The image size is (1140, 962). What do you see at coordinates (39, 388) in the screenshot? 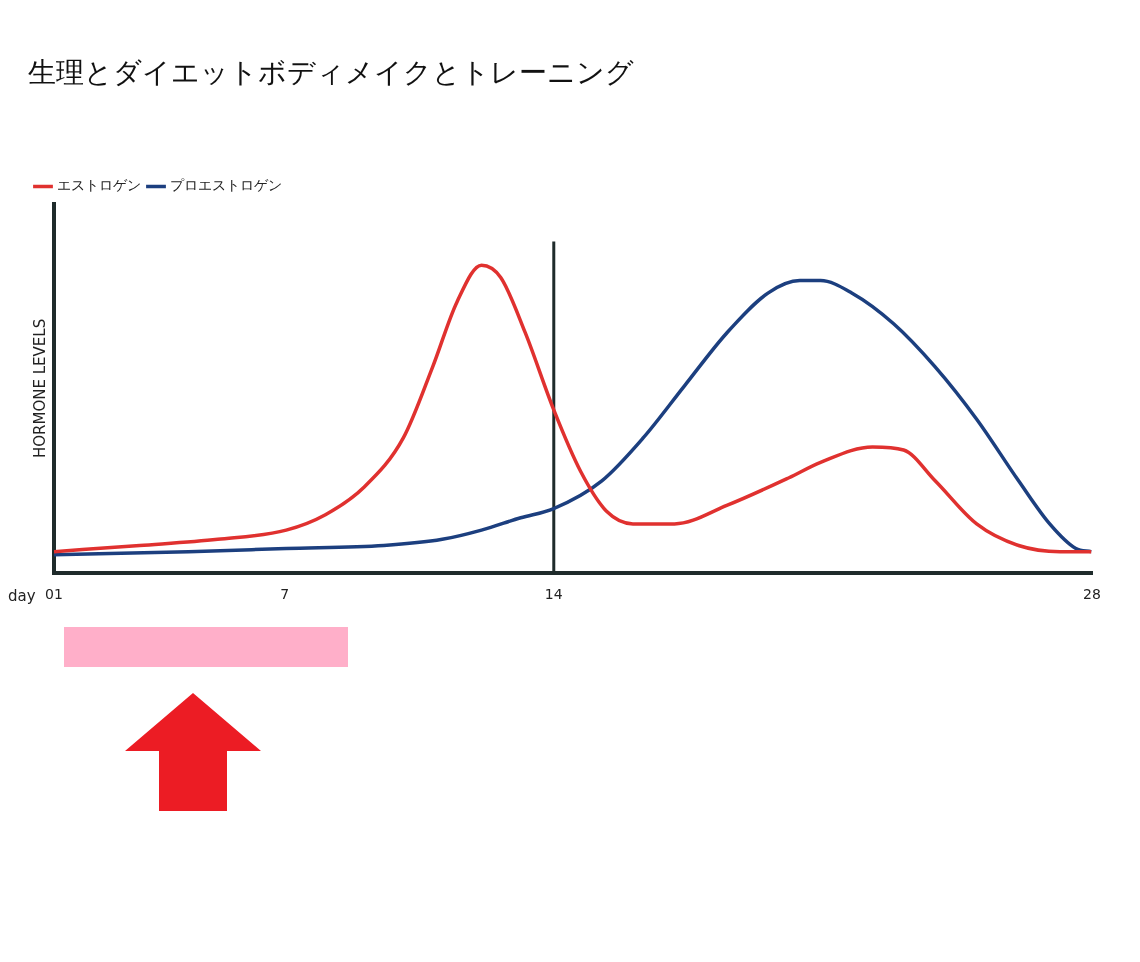
I see `y-axis-title: HORMONE LEVELS` at bounding box center [39, 388].